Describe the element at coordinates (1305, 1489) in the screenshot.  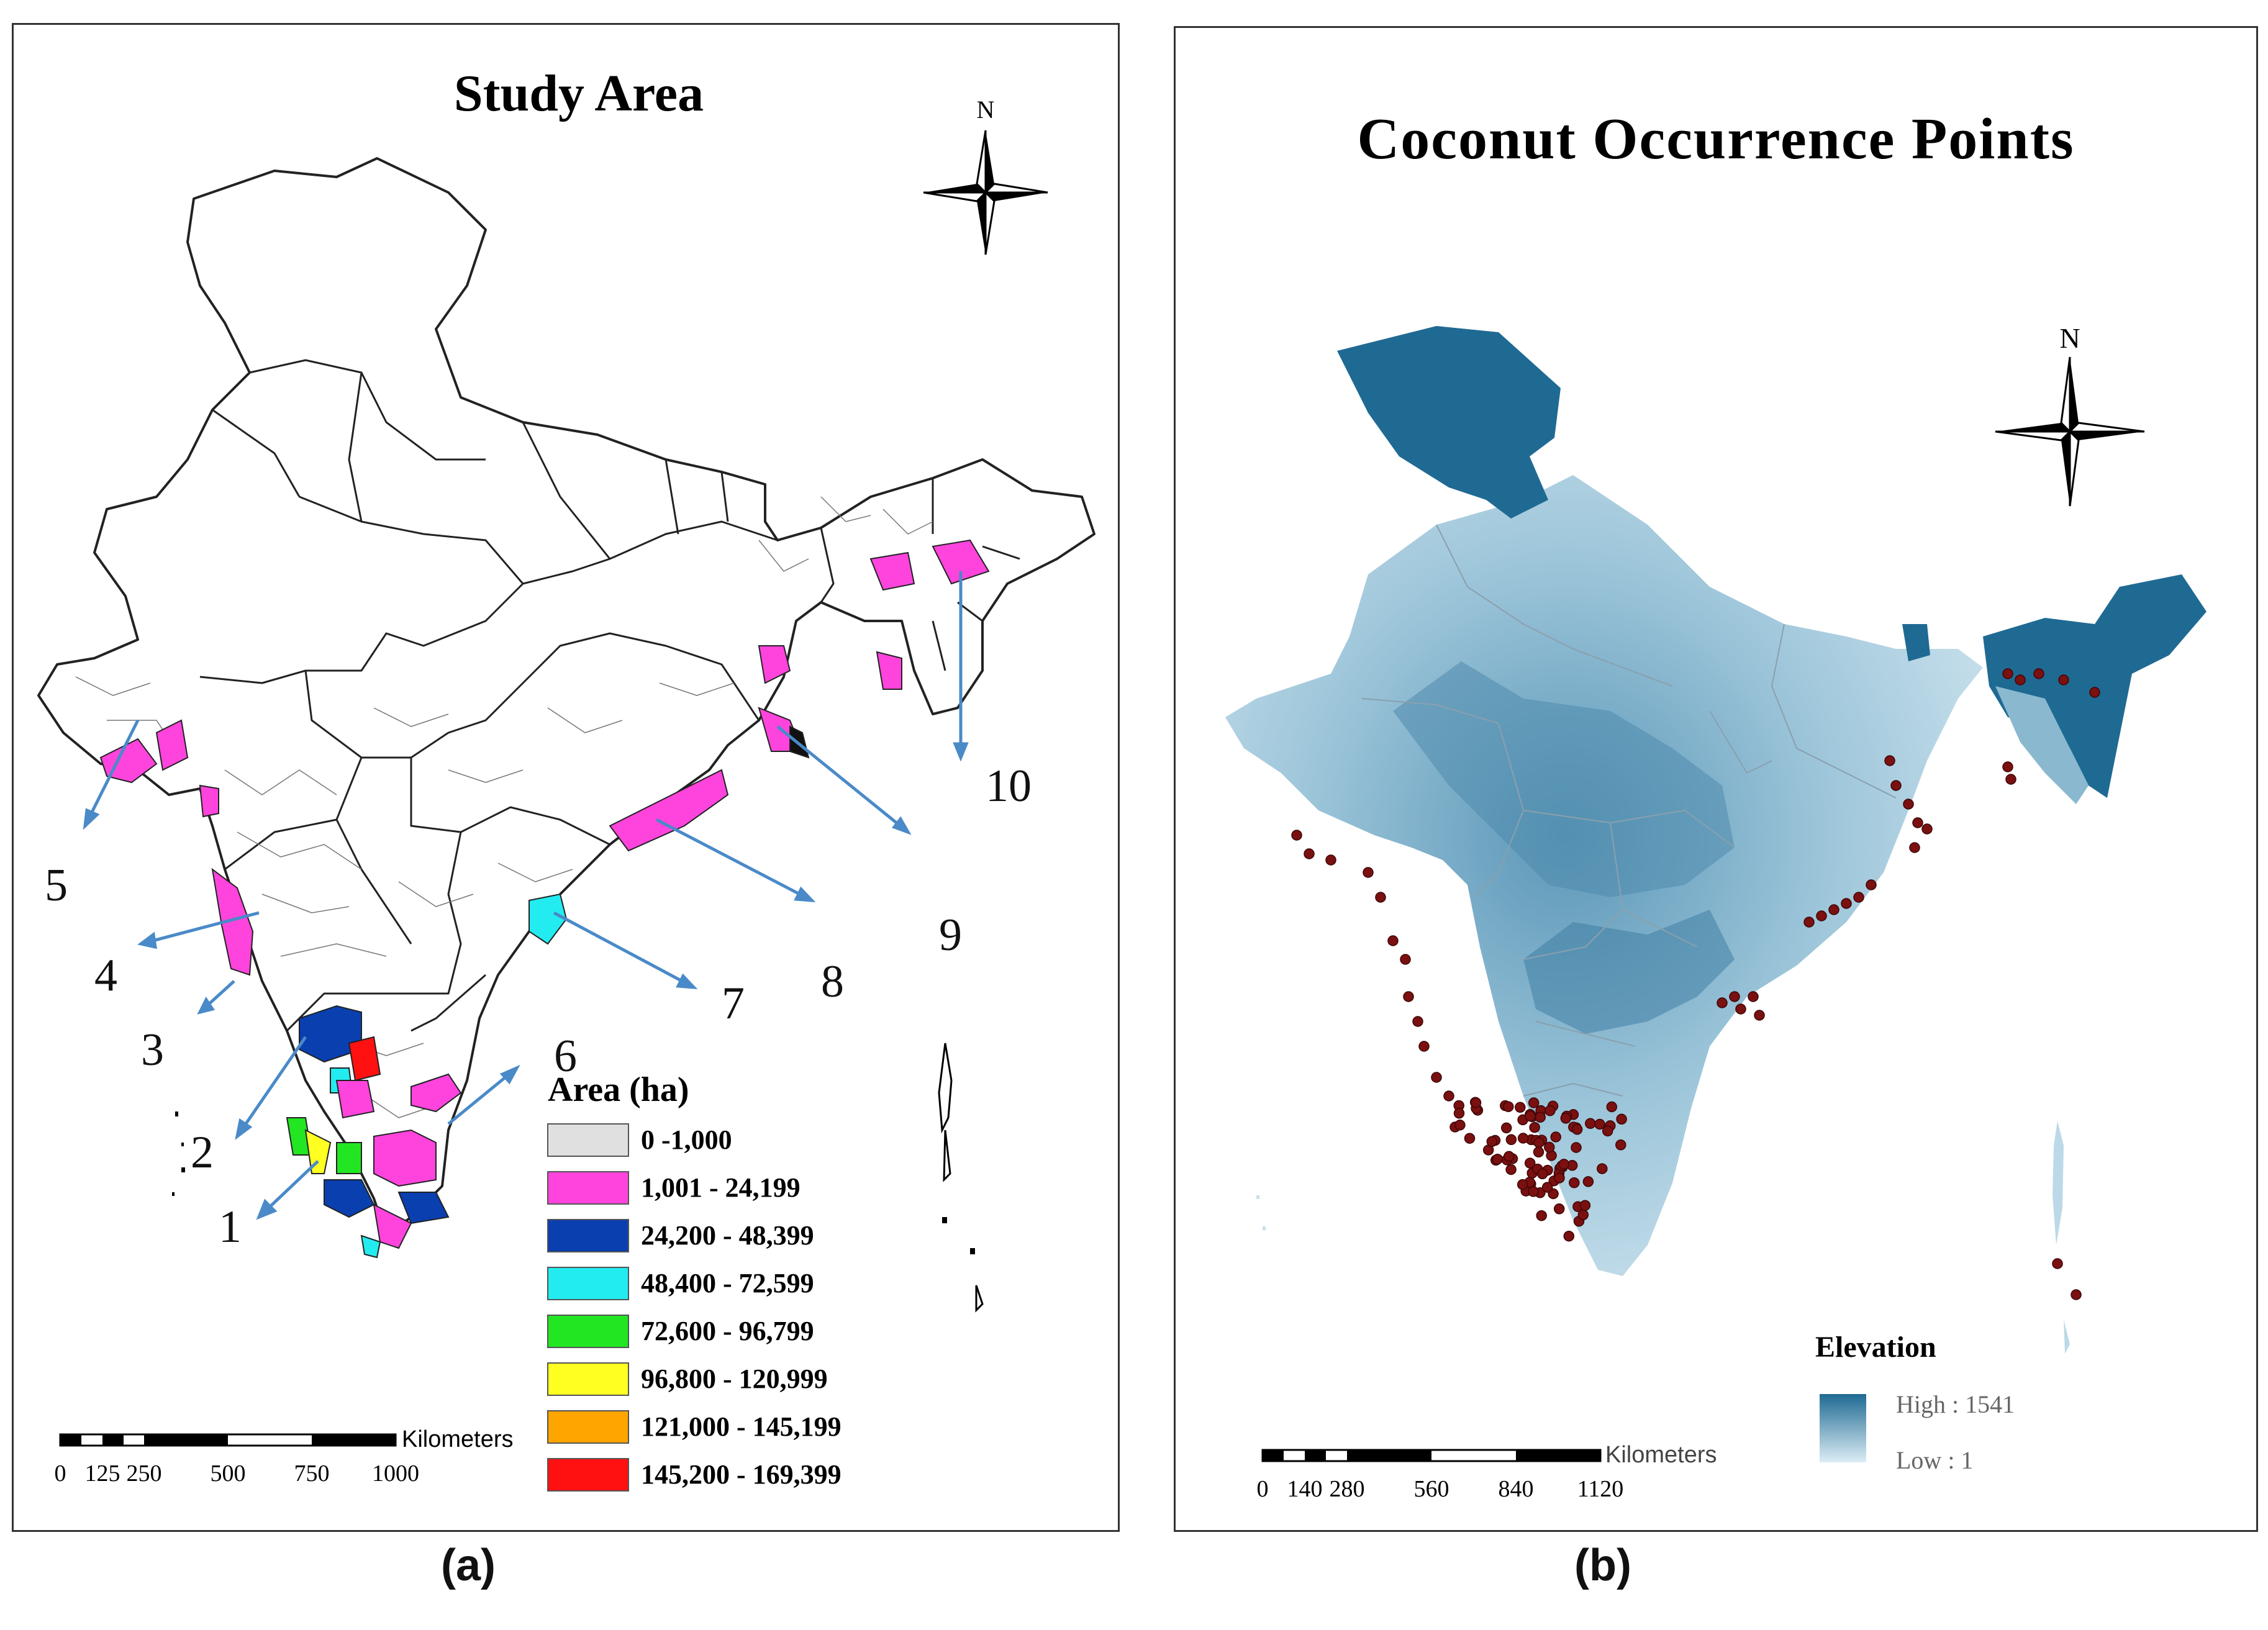
I see `scale-tick-140: 140` at that location.